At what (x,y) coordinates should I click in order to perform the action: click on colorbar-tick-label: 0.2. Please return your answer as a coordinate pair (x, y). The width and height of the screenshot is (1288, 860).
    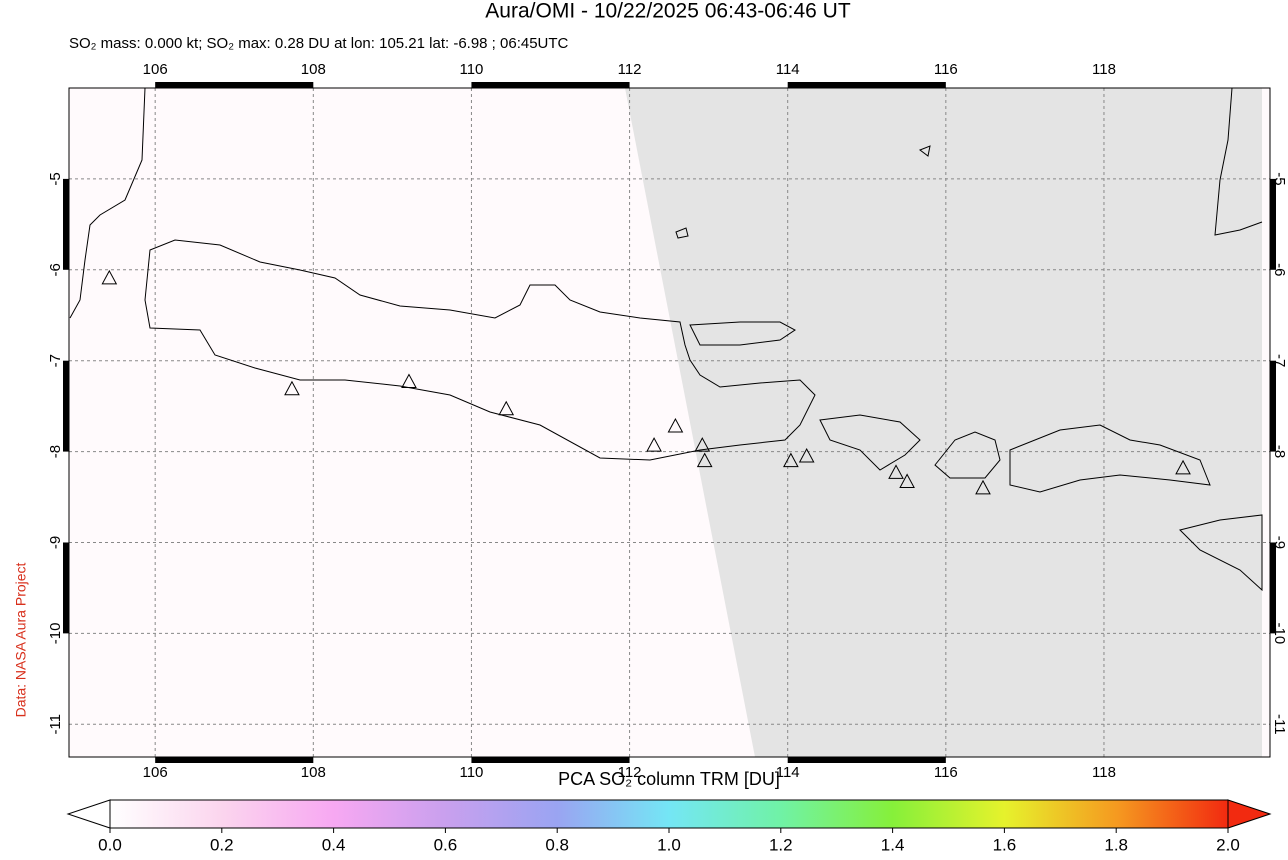
    Looking at the image, I should click on (222, 844).